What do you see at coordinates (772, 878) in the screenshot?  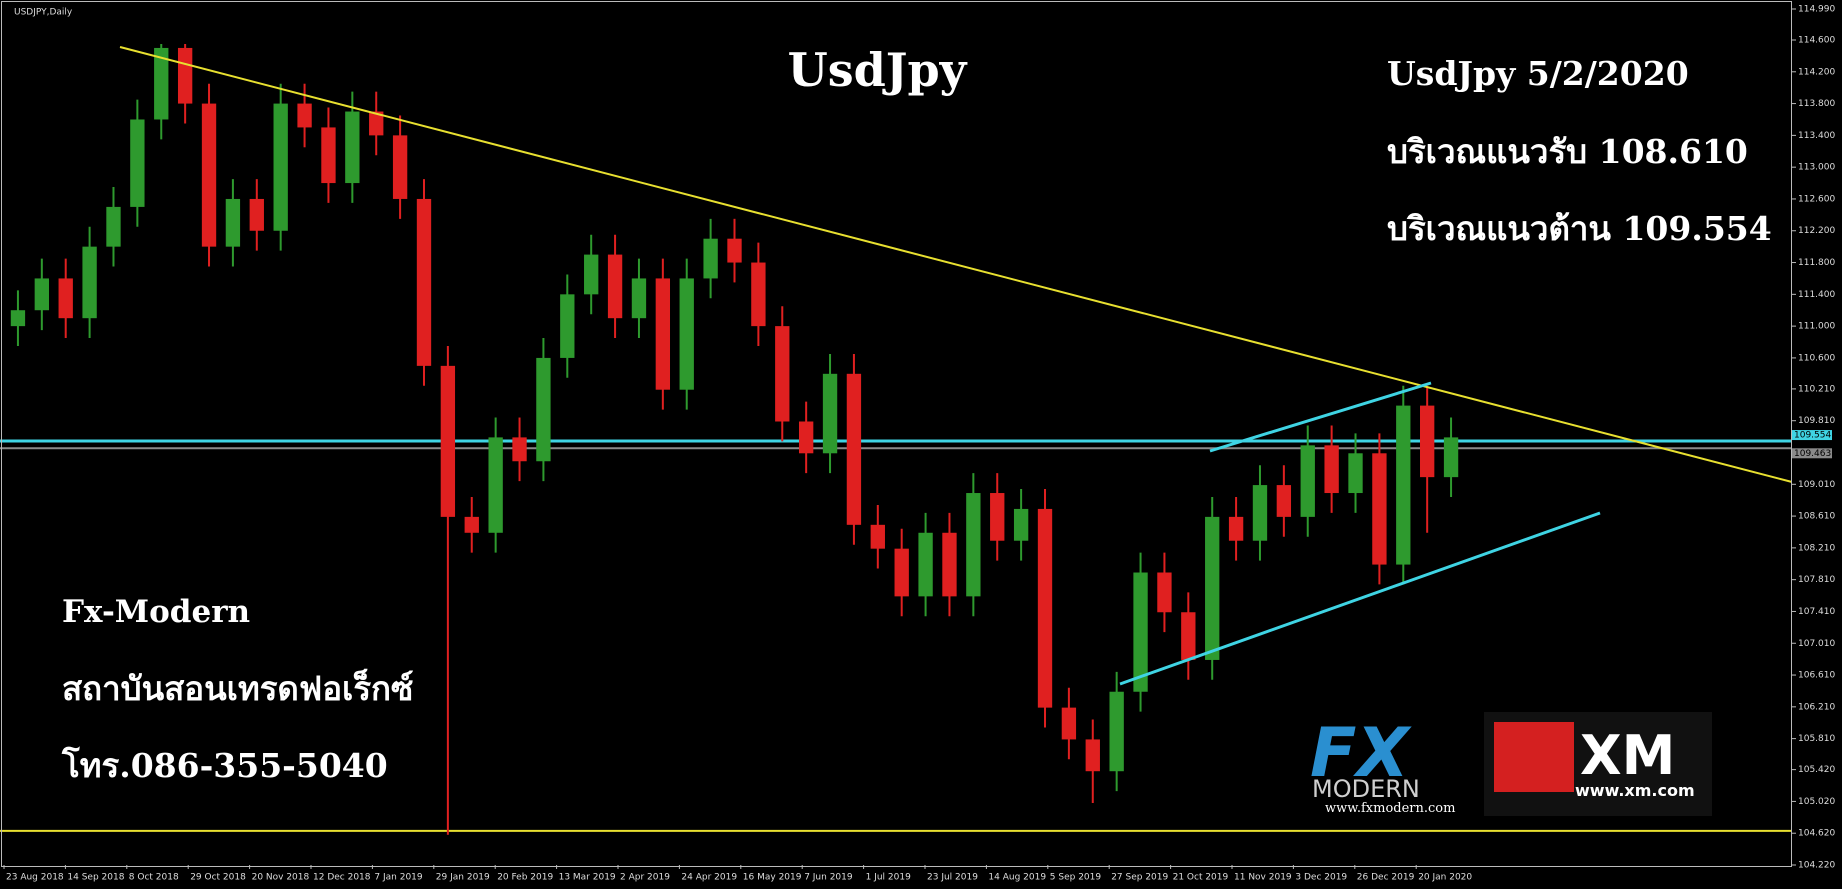 I see `x-tick-label: 16 May 2019` at bounding box center [772, 878].